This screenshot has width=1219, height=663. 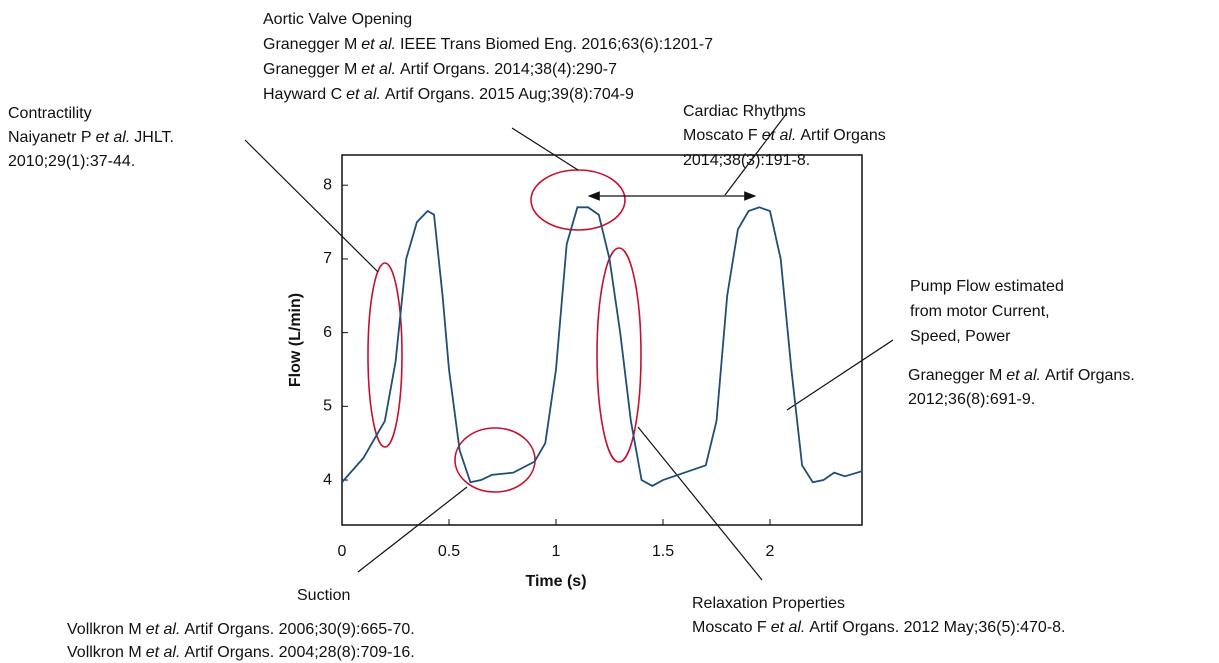 I want to click on annotation-text: Aortic Valve Opening, so click(x=337, y=19).